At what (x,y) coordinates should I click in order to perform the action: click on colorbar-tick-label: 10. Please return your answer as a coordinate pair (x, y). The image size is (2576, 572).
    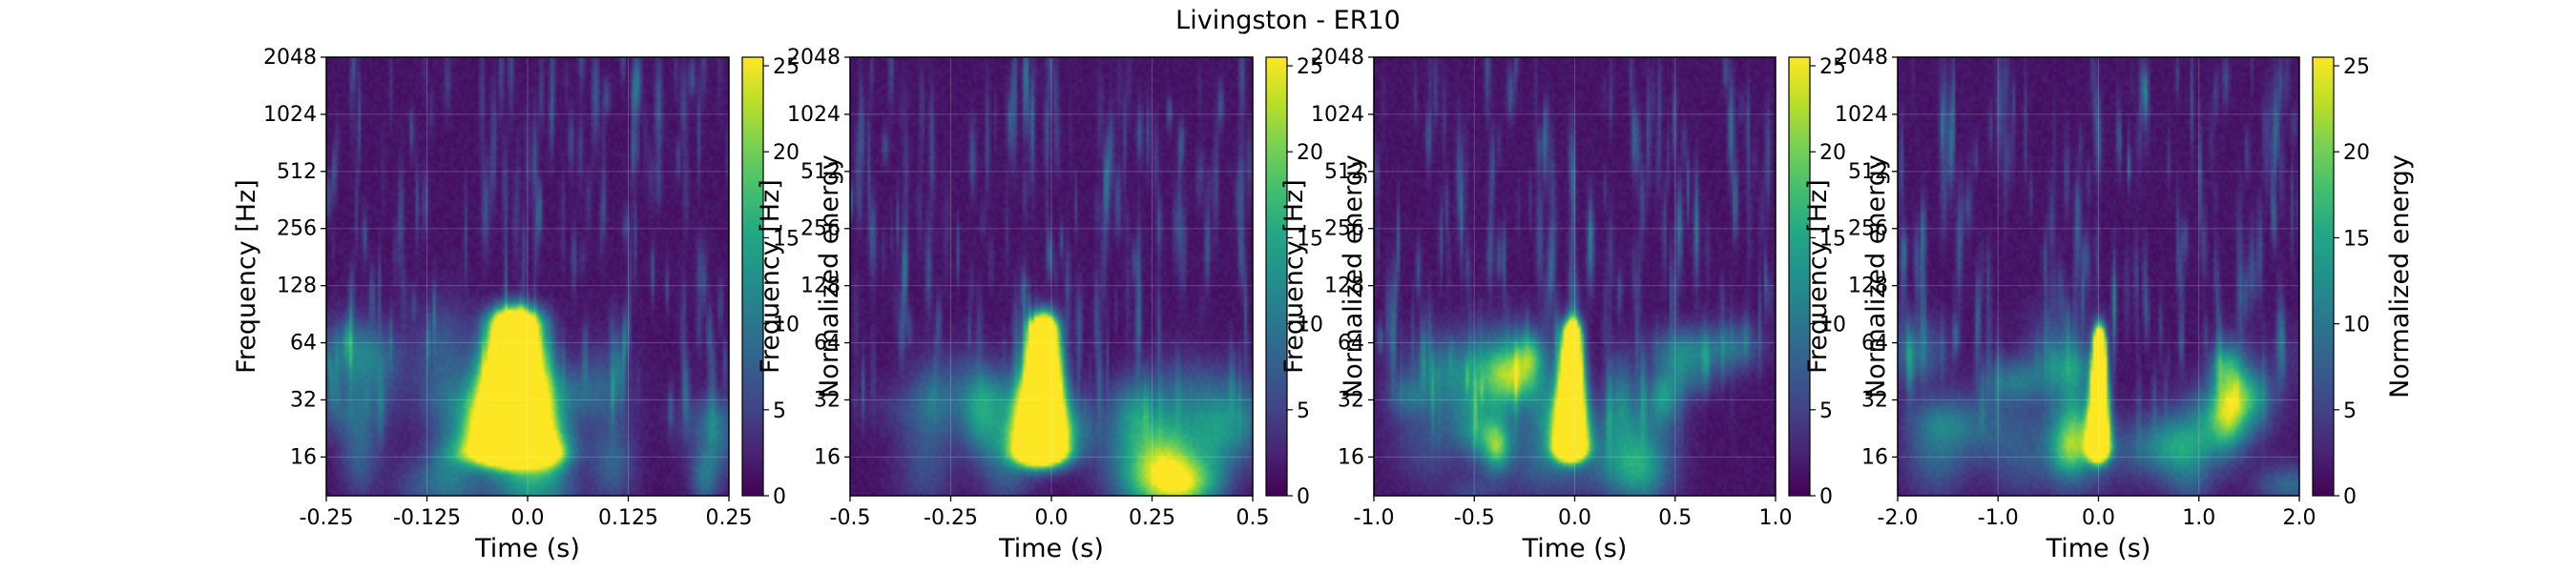
    Looking at the image, I should click on (2356, 326).